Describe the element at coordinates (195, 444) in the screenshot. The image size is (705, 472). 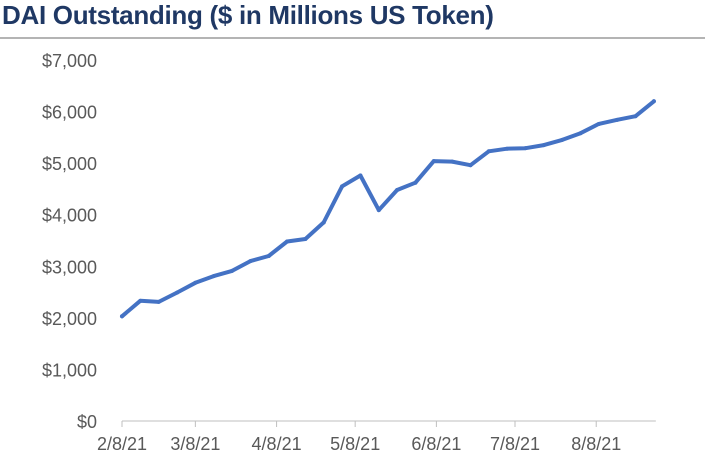
I see `x-tick-label: 3/8/21` at that location.